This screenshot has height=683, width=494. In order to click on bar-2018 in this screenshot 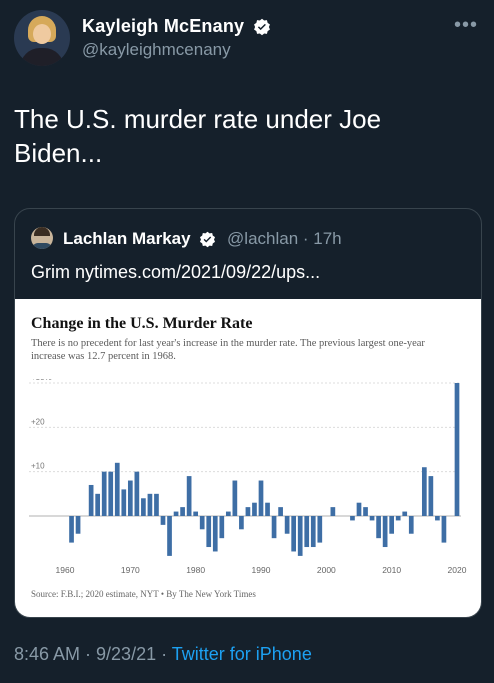, I will do `click(444, 529)`.